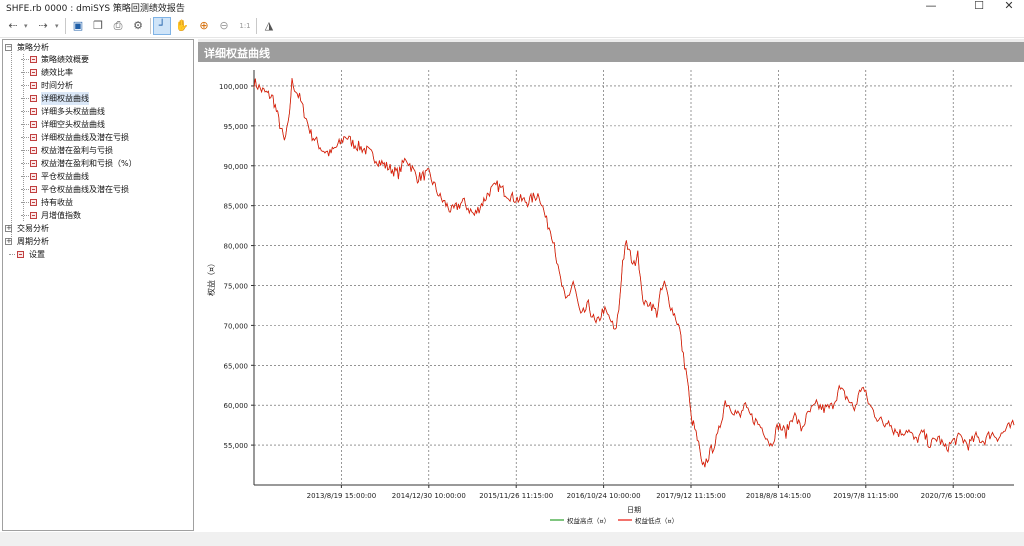 This screenshot has height=546, width=1024. What do you see at coordinates (182, 25) in the screenshot?
I see `hand-pan-icon: ✋` at bounding box center [182, 25].